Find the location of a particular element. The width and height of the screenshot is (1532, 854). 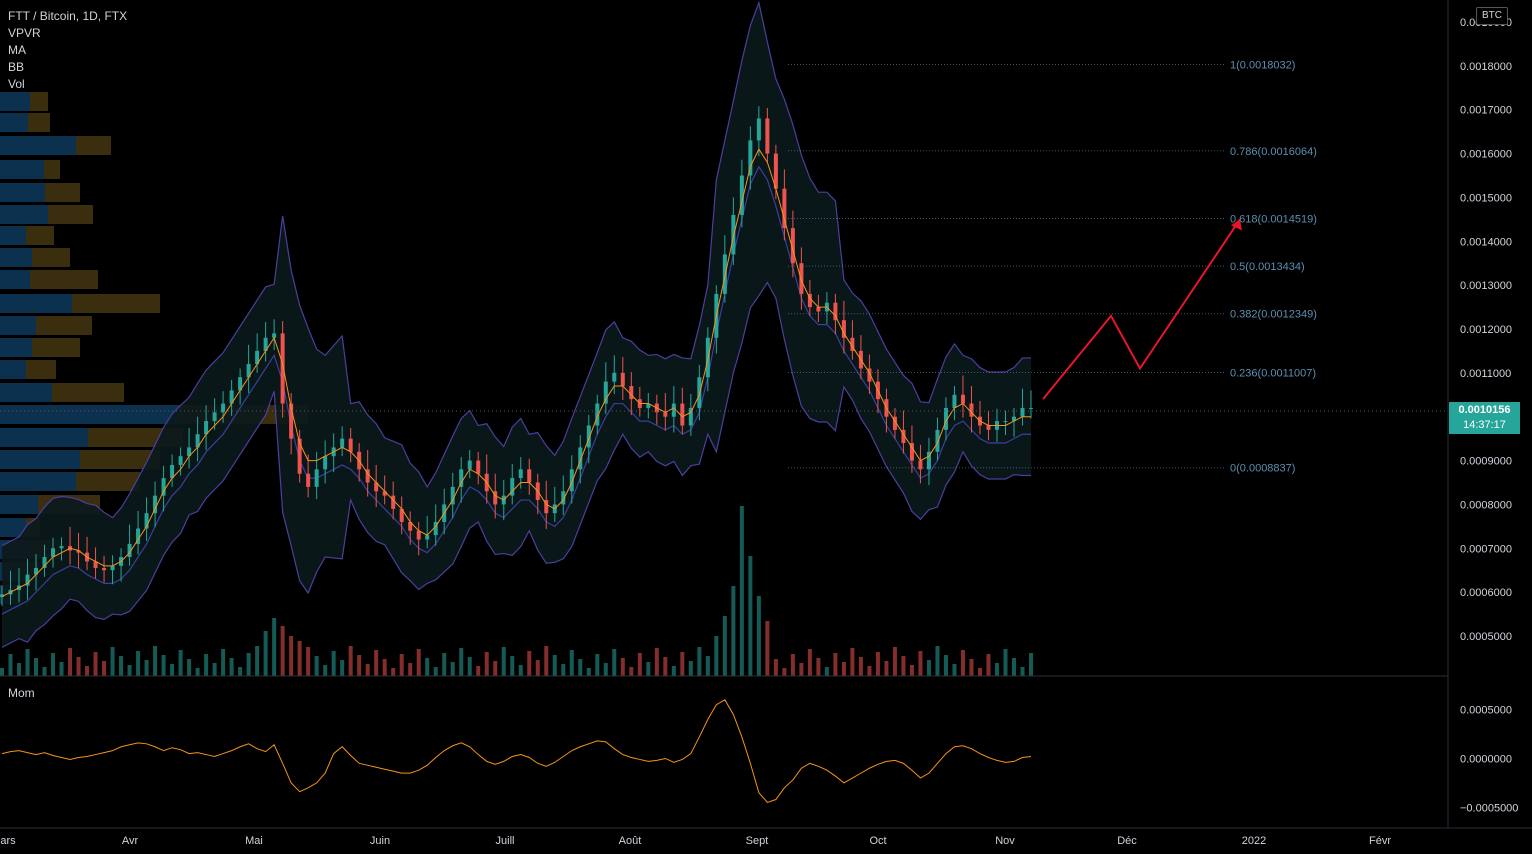

indicator-vpvr: VPVR is located at coordinates (24, 33).